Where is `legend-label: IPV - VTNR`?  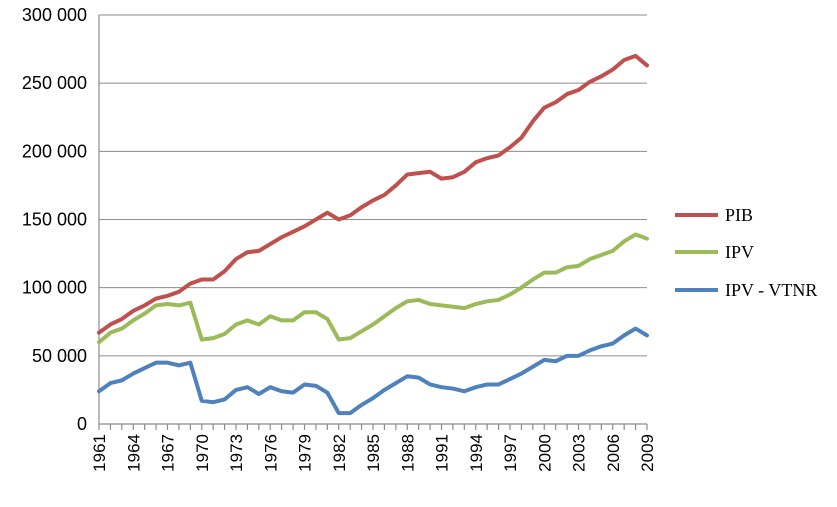 legend-label: IPV - VTNR is located at coordinates (771, 290).